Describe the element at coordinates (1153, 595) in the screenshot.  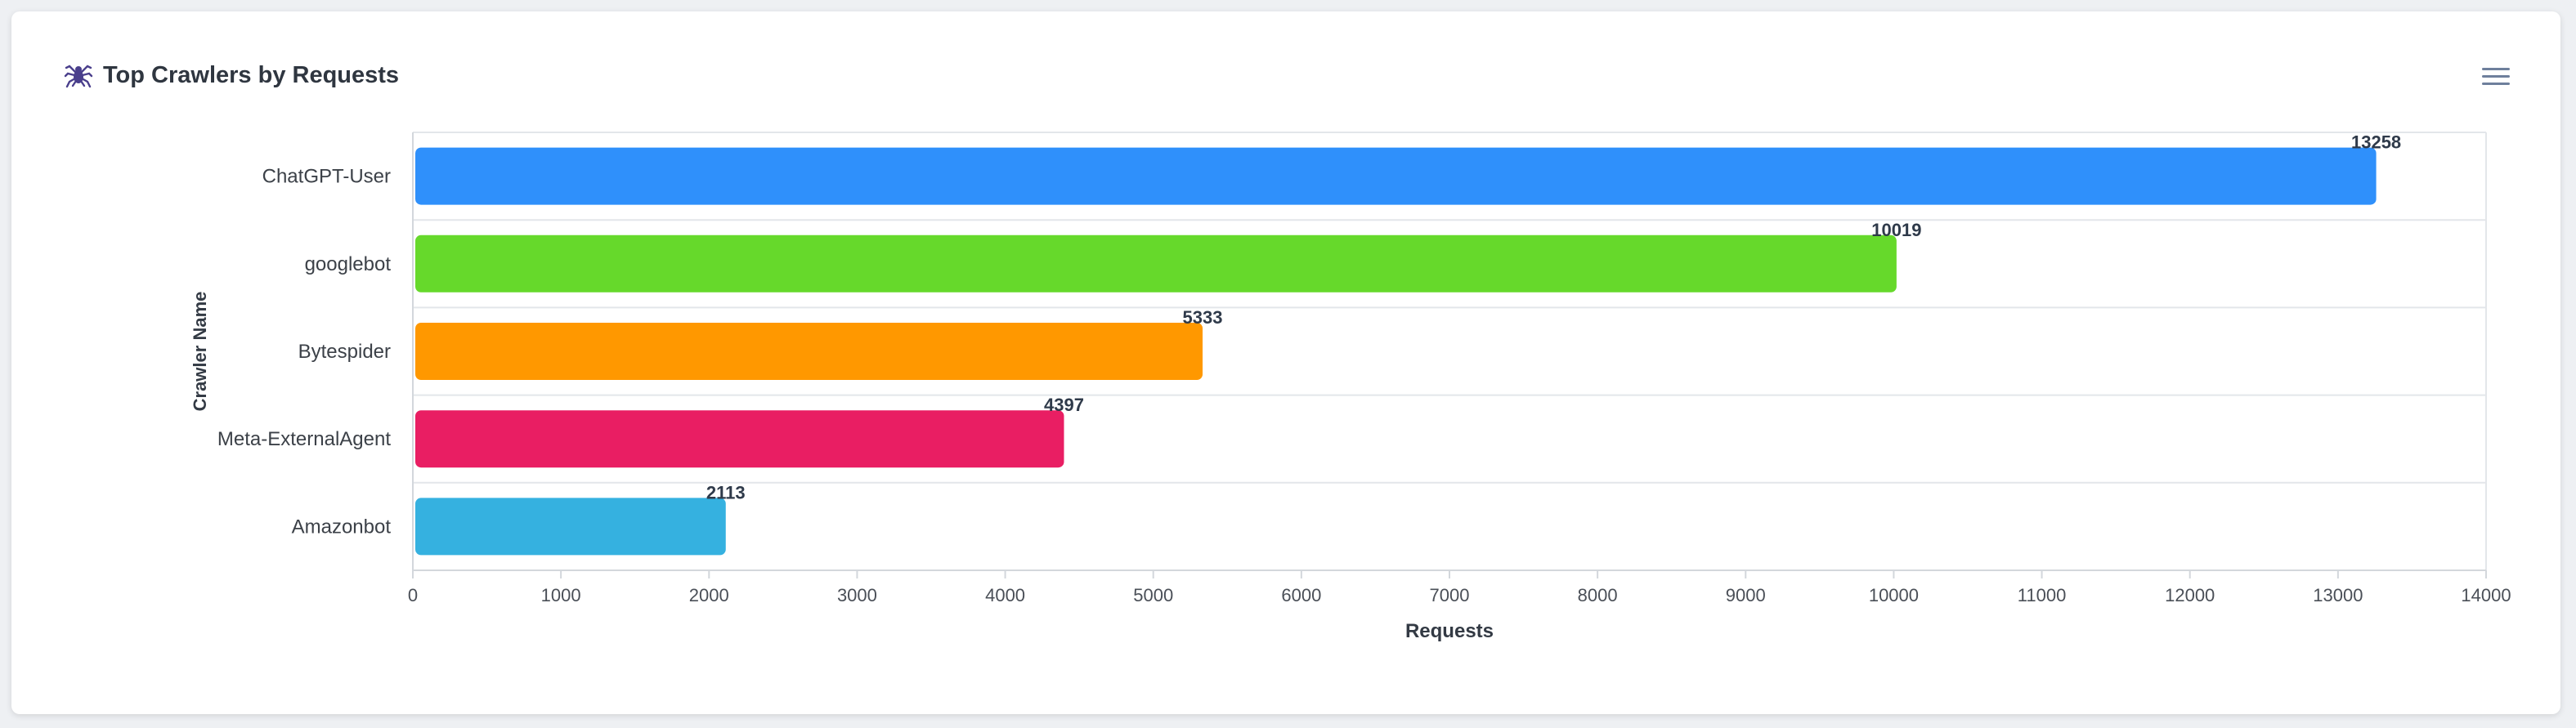
I see `x-tick-label: 5000` at that location.